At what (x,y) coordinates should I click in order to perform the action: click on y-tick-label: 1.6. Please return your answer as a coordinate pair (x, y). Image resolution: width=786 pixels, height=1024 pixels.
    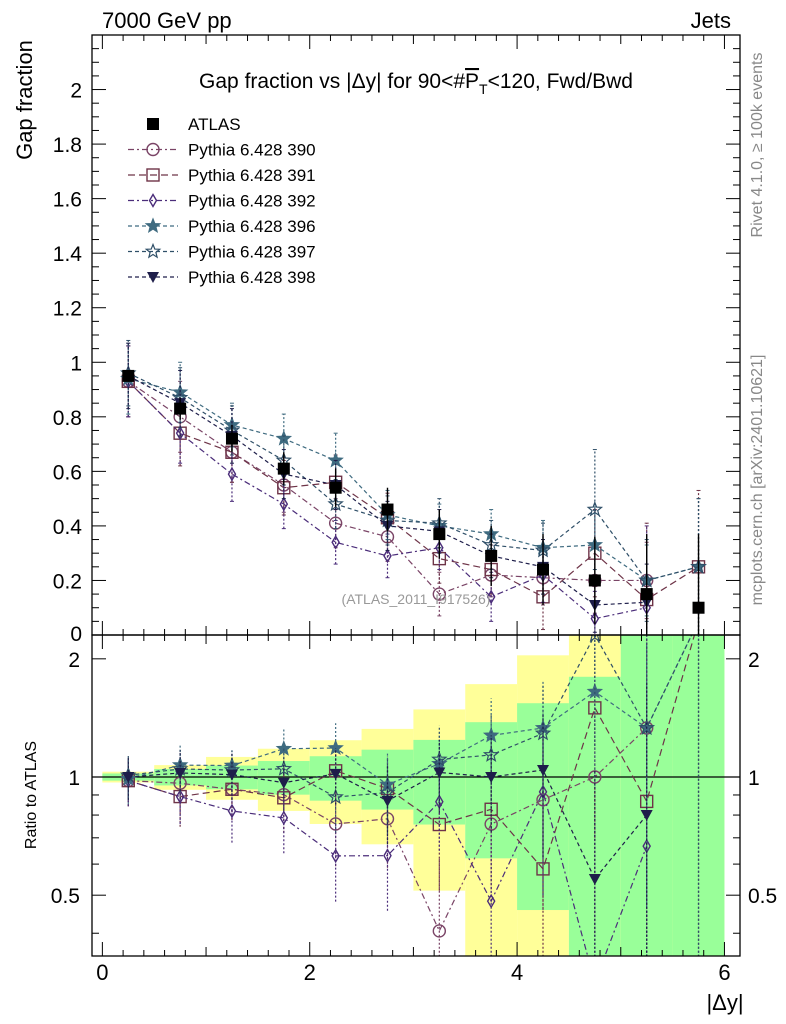
    Looking at the image, I should click on (67, 200).